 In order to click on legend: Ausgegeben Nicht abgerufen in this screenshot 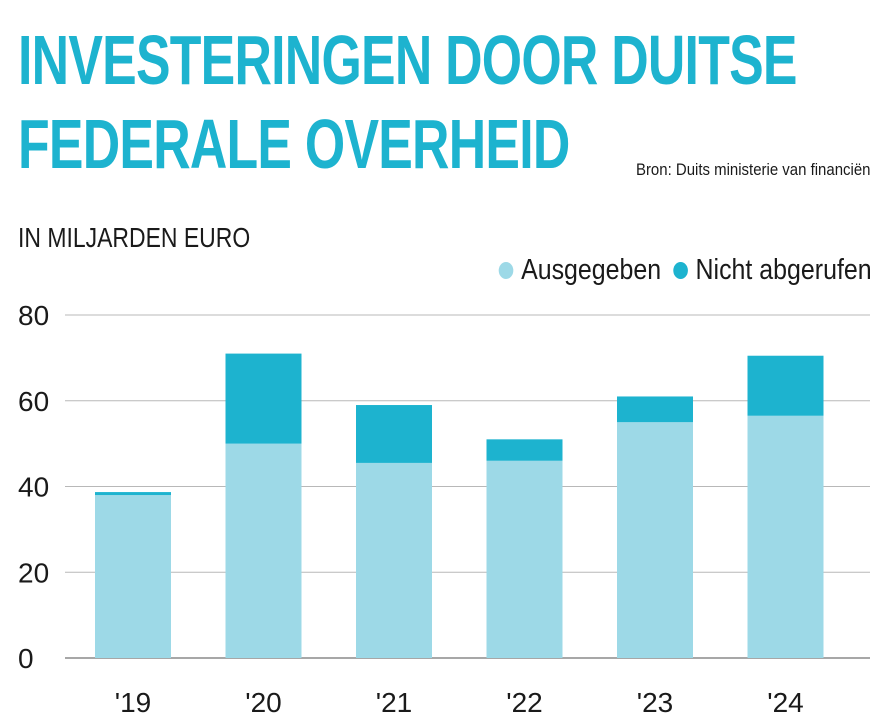, I will do `click(685, 270)`.